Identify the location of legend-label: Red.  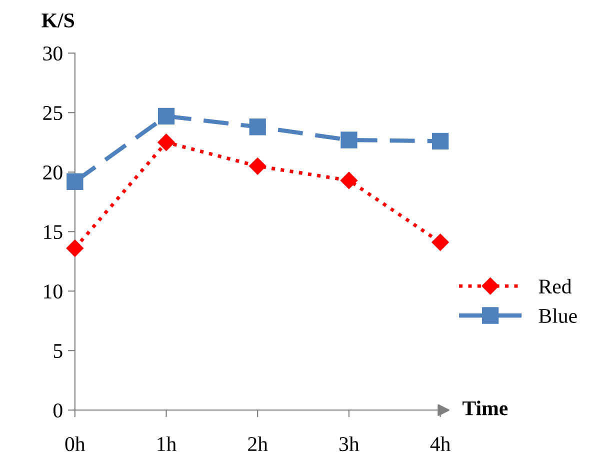
(555, 286).